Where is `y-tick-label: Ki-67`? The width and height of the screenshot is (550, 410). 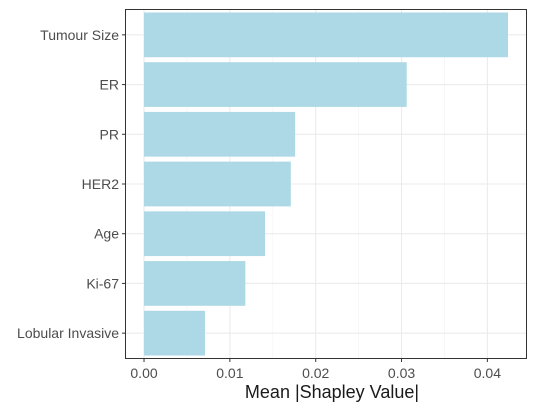
y-tick-label: Ki-67 is located at coordinates (102, 283).